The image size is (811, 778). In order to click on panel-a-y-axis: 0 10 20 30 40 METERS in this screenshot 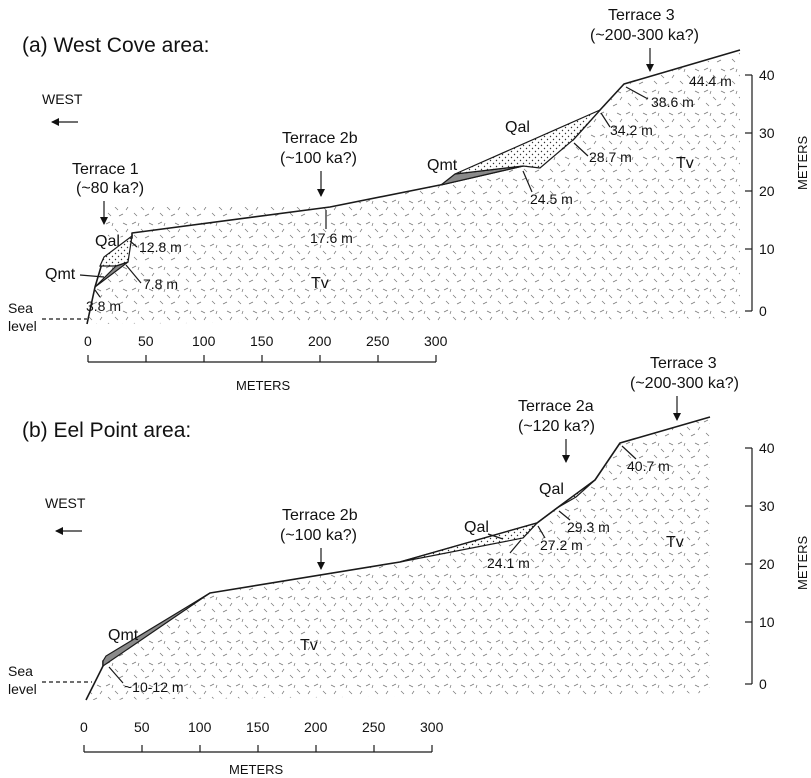, I will do `click(777, 193)`.